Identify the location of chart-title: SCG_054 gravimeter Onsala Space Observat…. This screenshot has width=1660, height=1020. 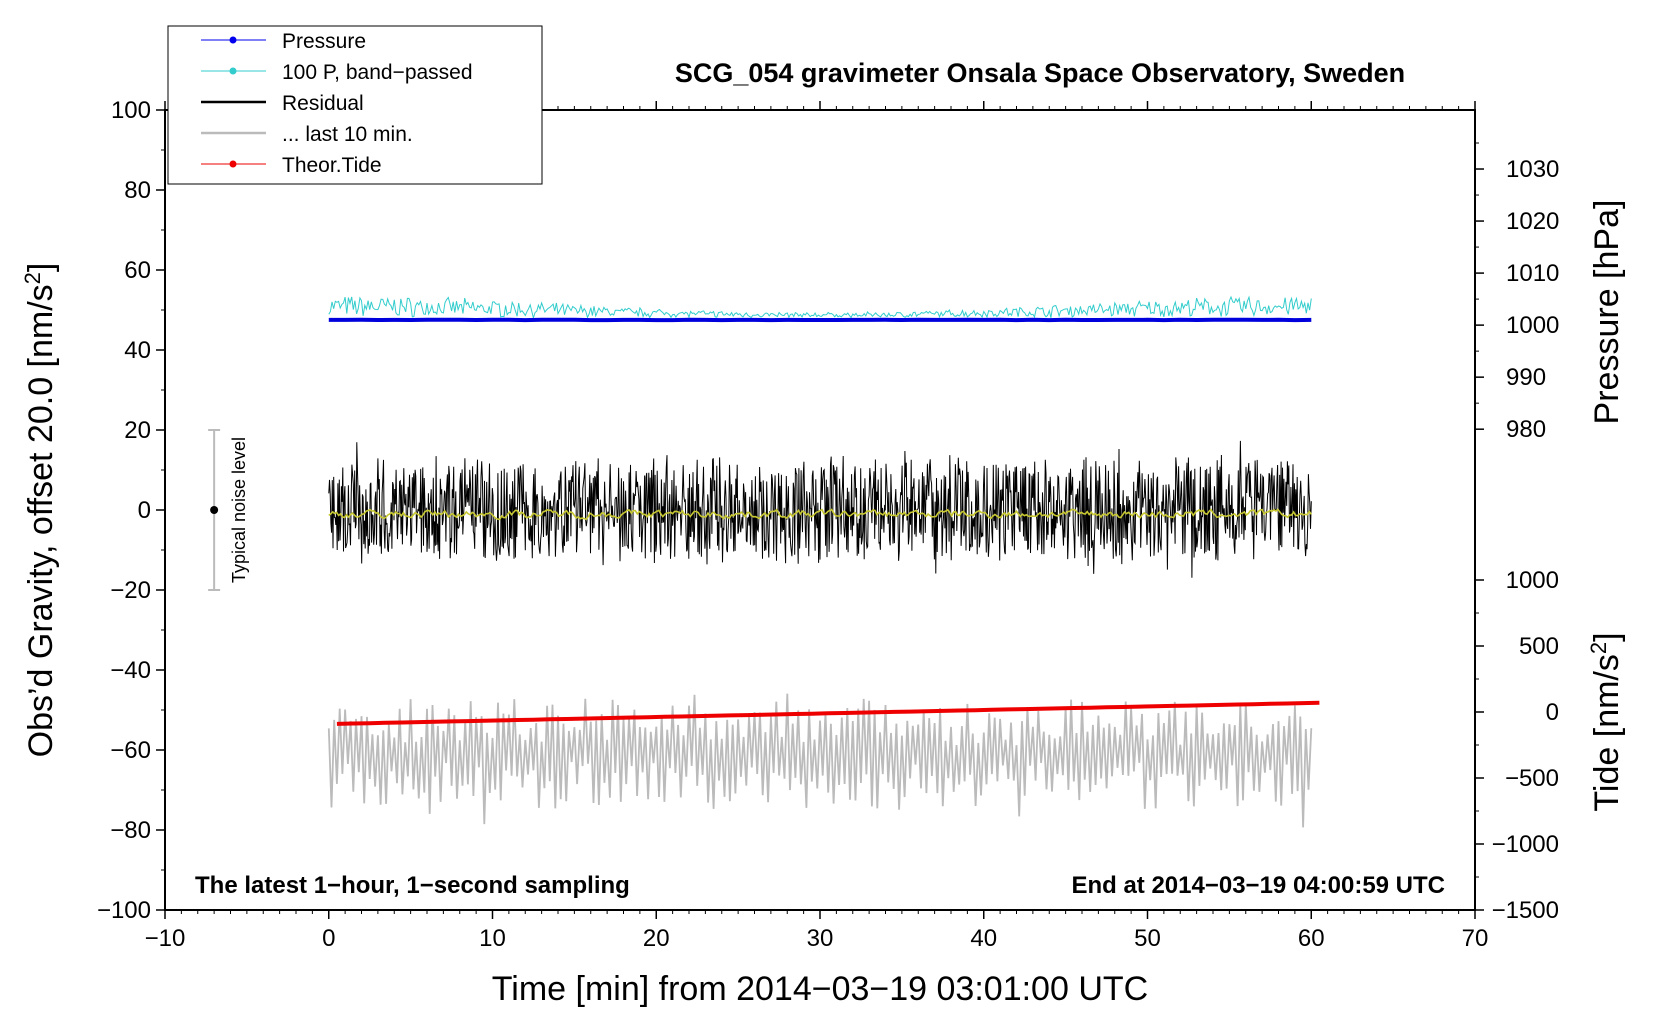
(1040, 73).